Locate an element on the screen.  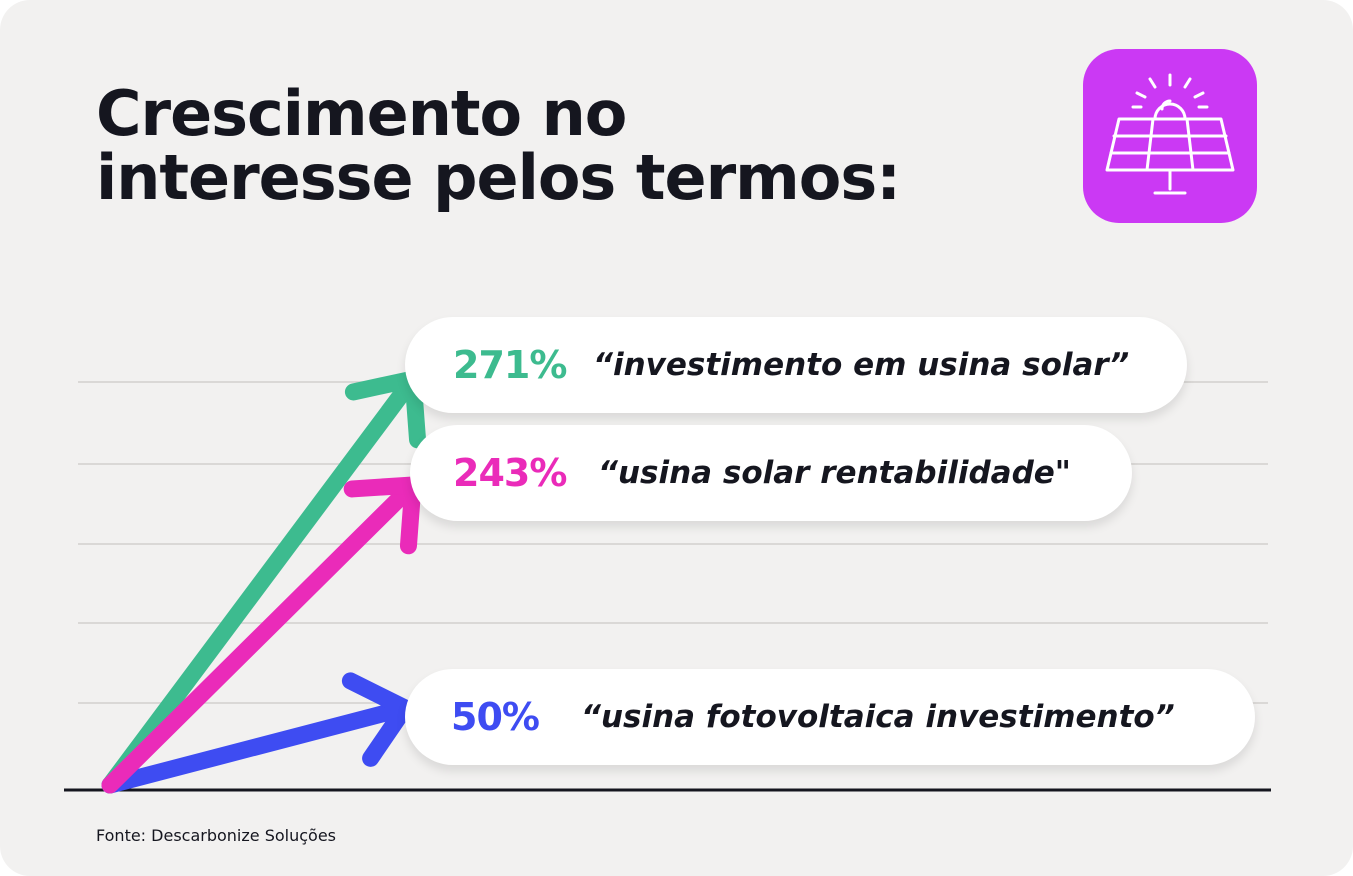
solar-panel-icon is located at coordinates (1170, 134).